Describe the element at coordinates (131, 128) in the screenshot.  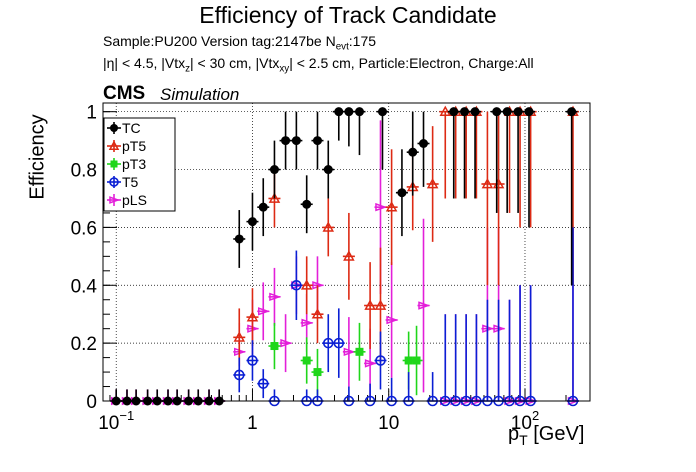
I see `legend-label-tc: TC` at that location.